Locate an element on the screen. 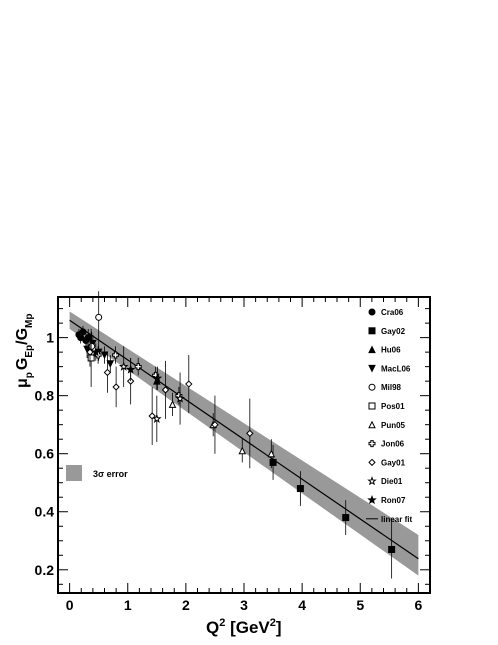 Image resolution: width=498 pixels, height=645 pixels. series-ron07 is located at coordinates (126, 366).